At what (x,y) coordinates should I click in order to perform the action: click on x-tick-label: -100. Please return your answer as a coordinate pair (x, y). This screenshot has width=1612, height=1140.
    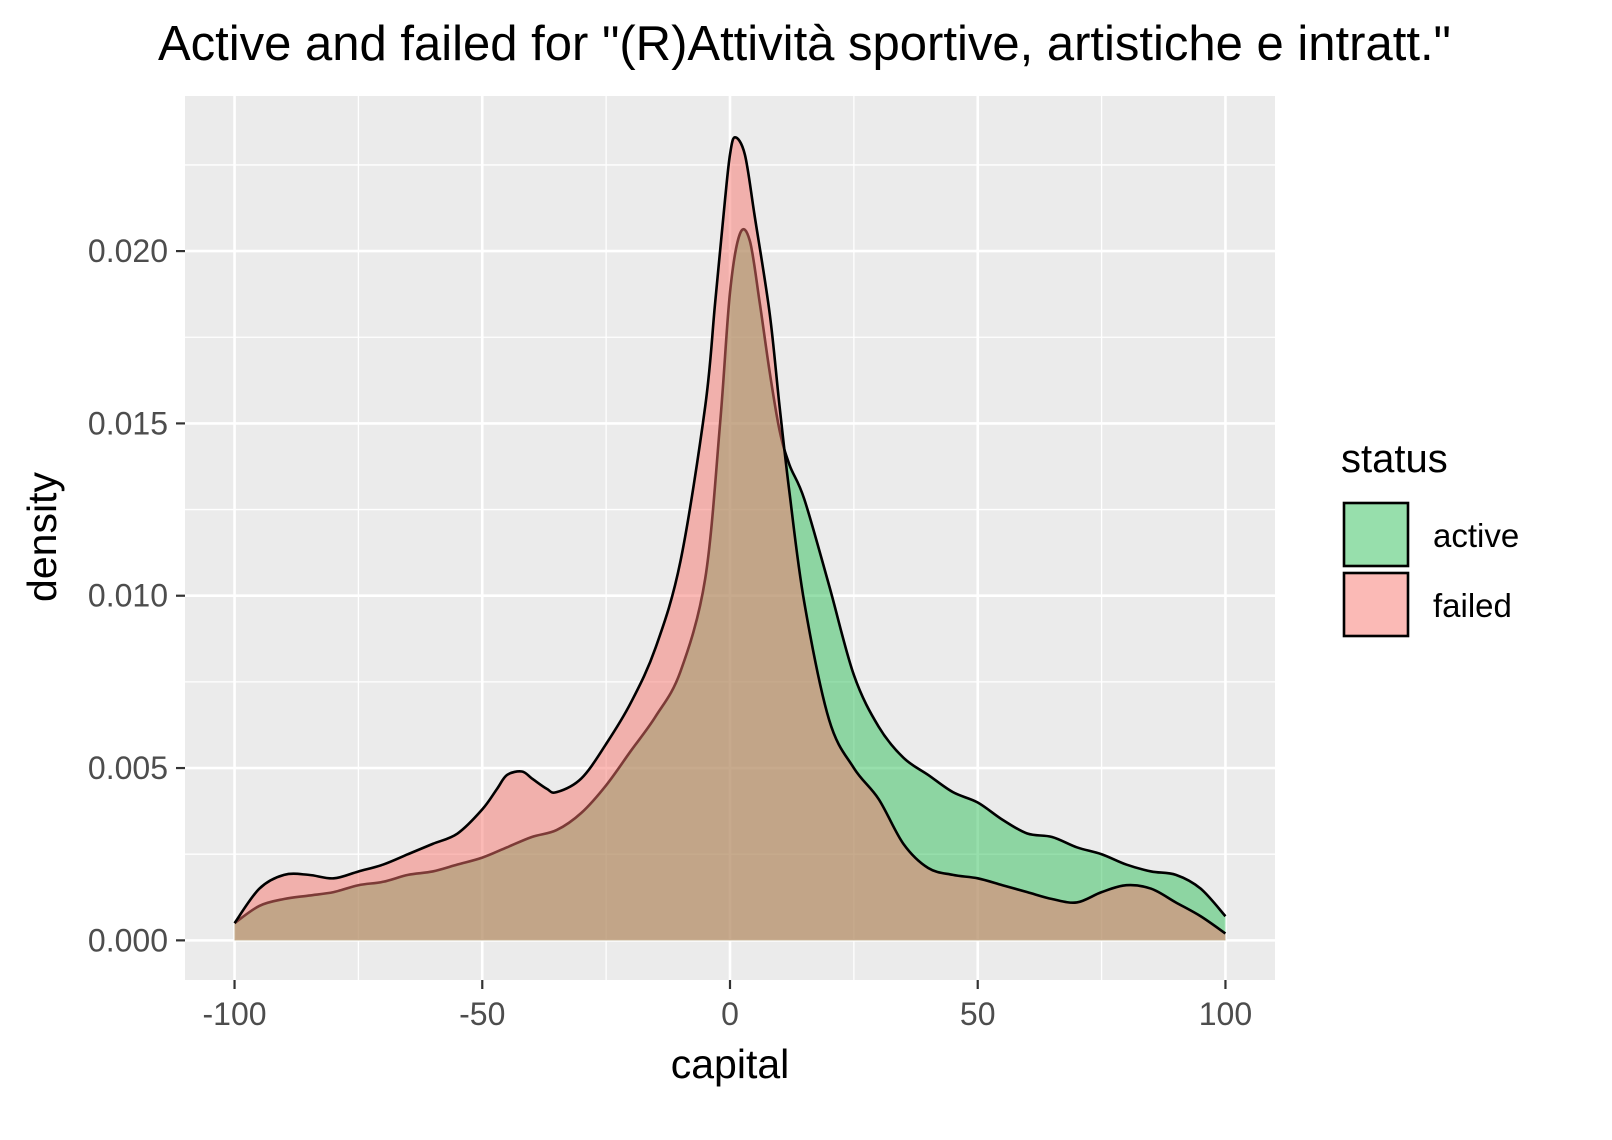
    Looking at the image, I should click on (235, 1014).